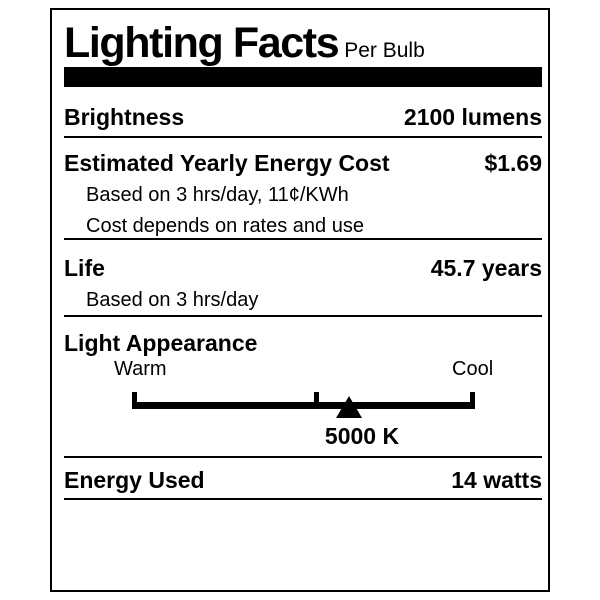 This screenshot has width=600, height=600. What do you see at coordinates (303, 545) in the screenshot?
I see `blank-footer-area` at bounding box center [303, 545].